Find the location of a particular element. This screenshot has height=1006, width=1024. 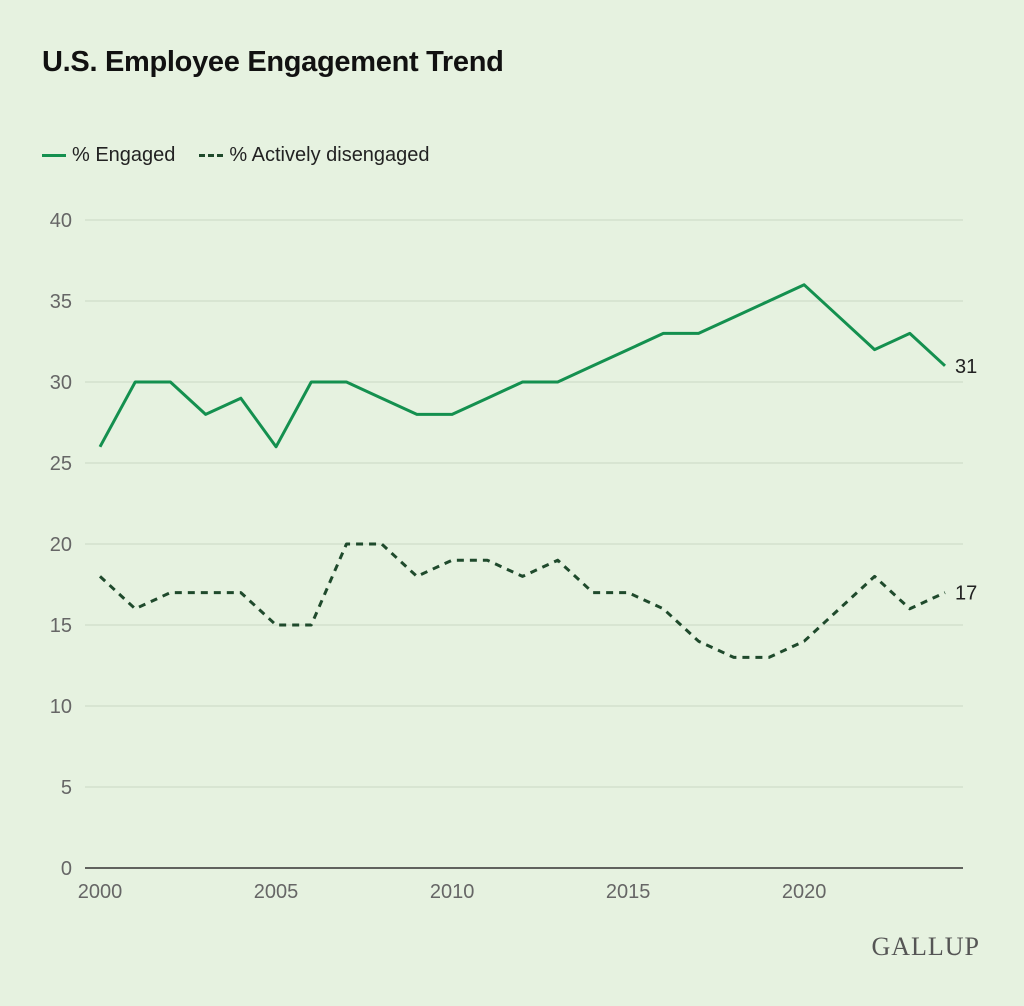

legend: % Engaged % Actively disengaged is located at coordinates (243, 155).